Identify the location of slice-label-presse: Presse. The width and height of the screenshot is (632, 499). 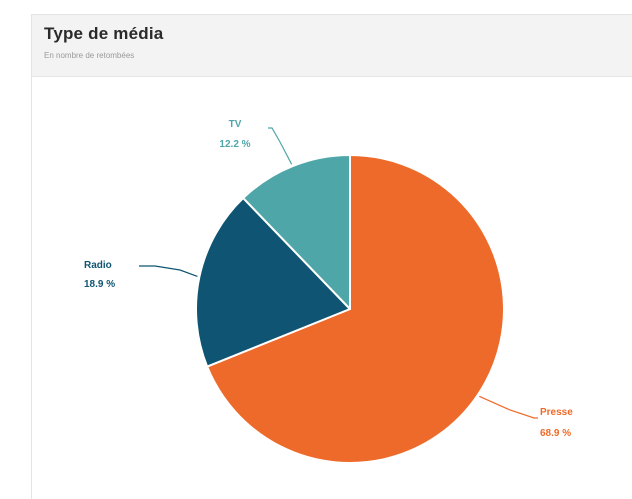
(556, 412).